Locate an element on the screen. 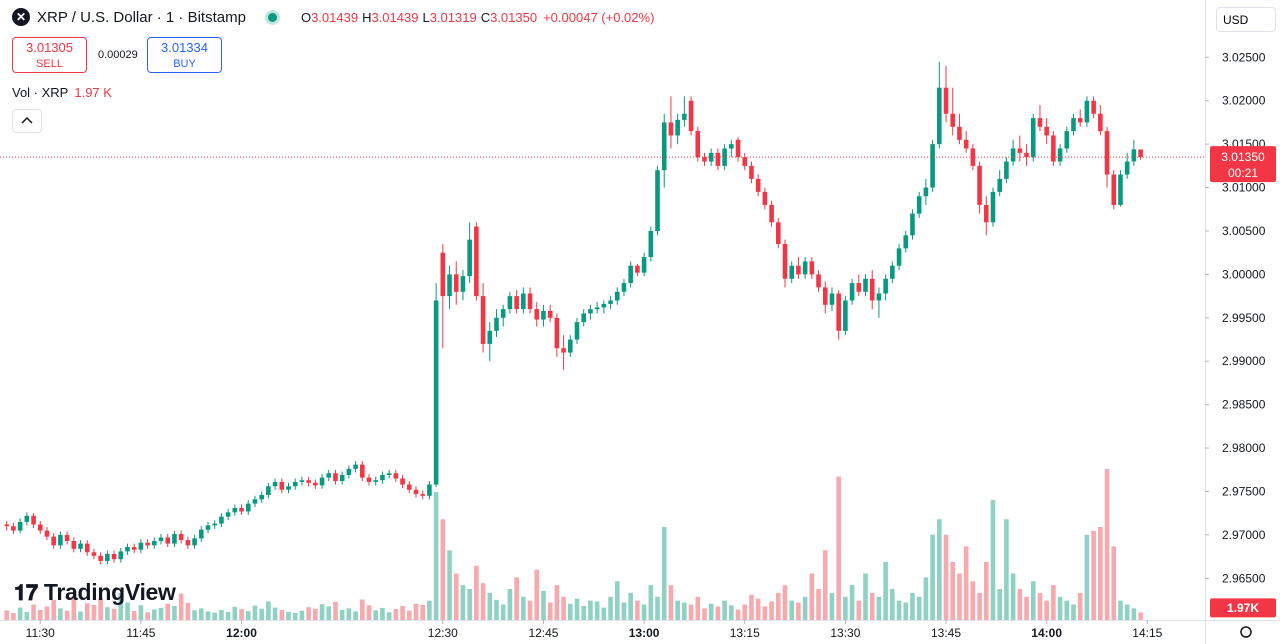 This screenshot has width=1280, height=644. x-tick-label: 13:15 is located at coordinates (745, 633).